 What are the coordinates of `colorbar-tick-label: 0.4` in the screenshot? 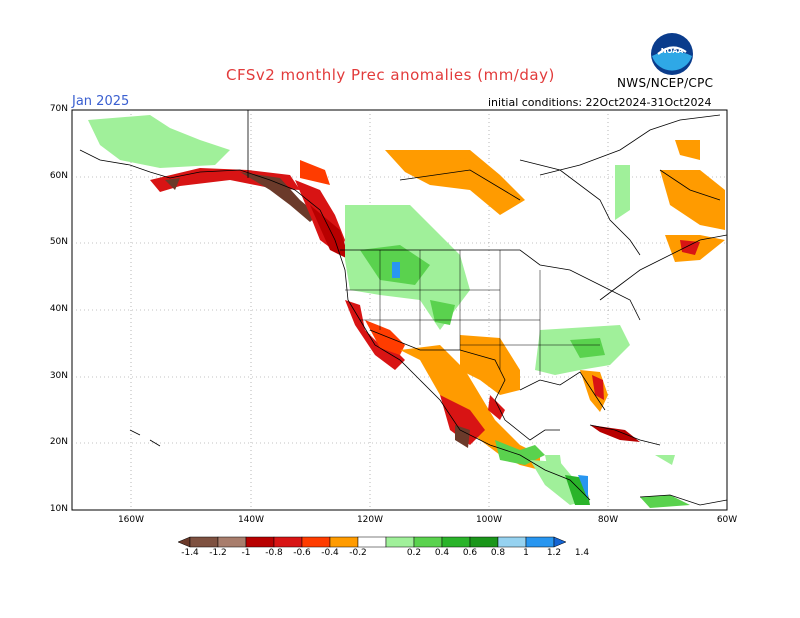 It's located at (442, 553).